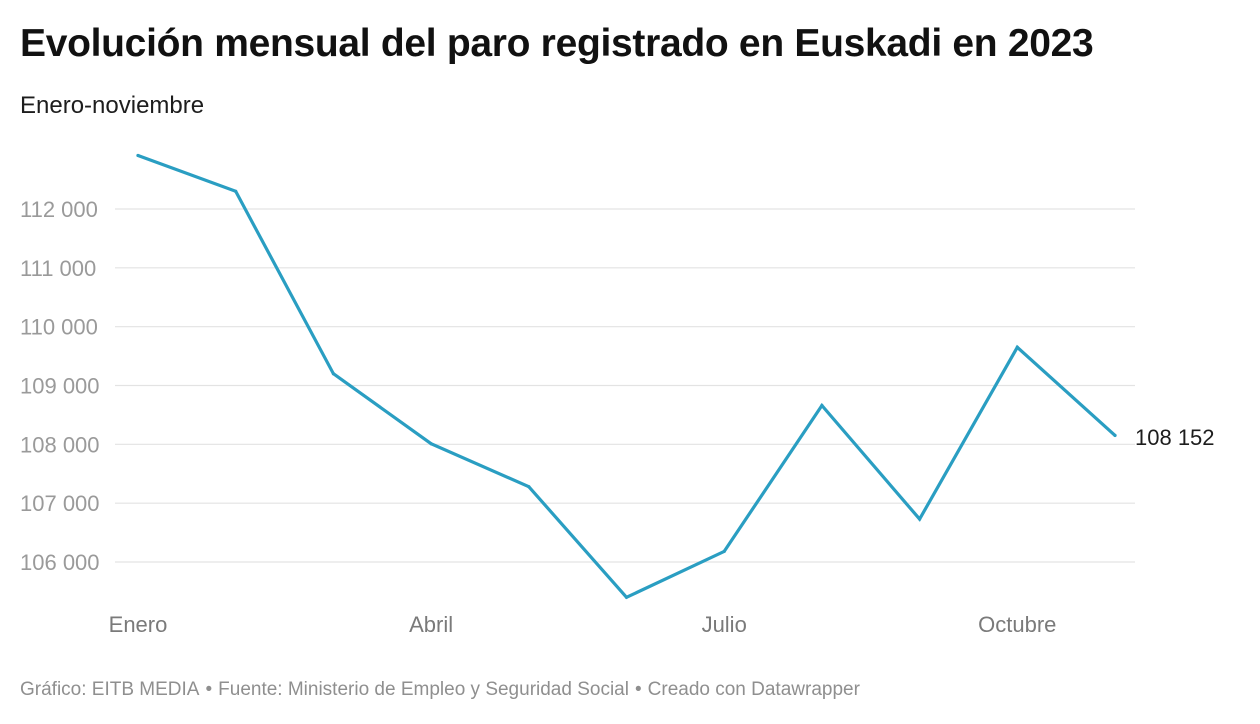 This screenshot has height=724, width=1260. I want to click on footer-datawrapper-credit: Creado con Datawrapper, so click(753, 689).